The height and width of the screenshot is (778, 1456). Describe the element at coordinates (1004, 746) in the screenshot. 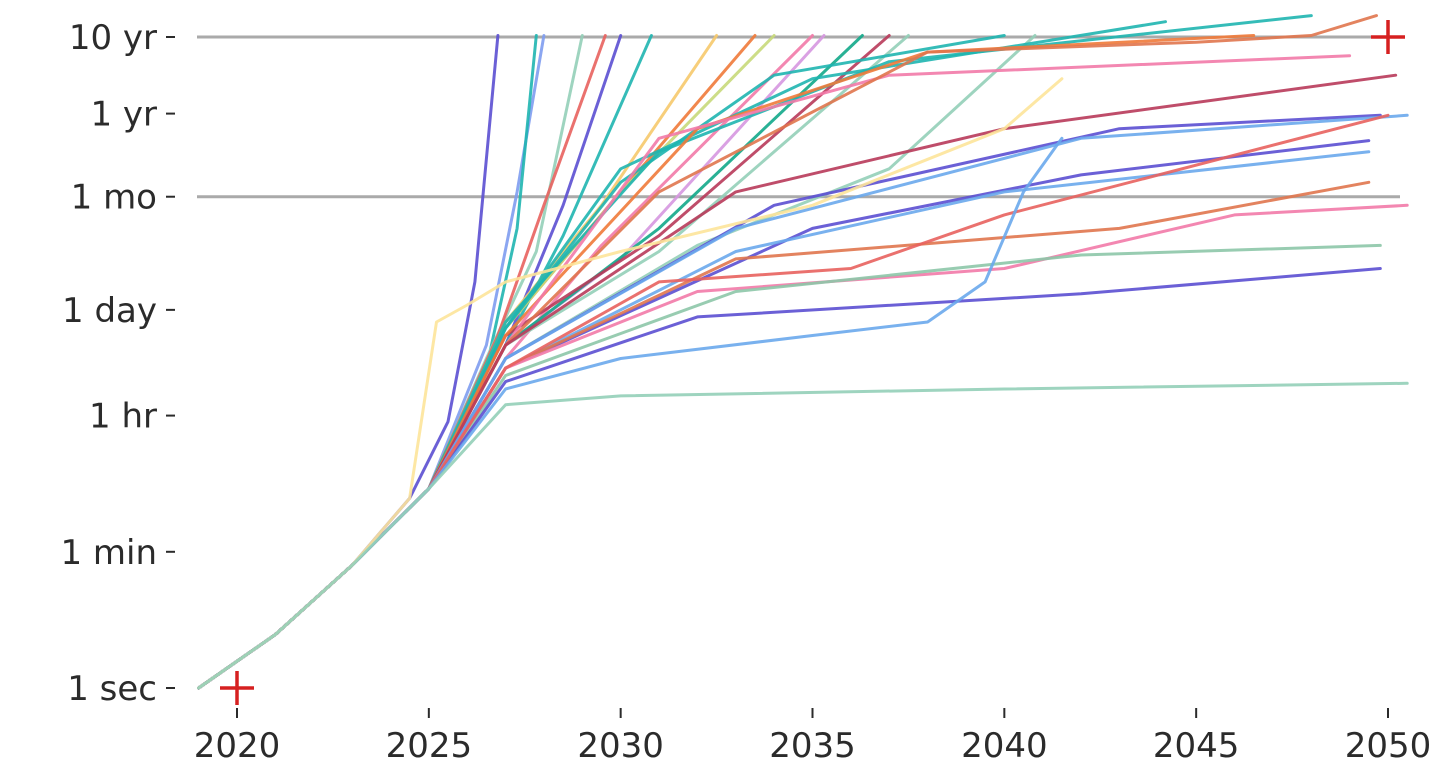

I see `x-tick-label-4: 2040` at that location.